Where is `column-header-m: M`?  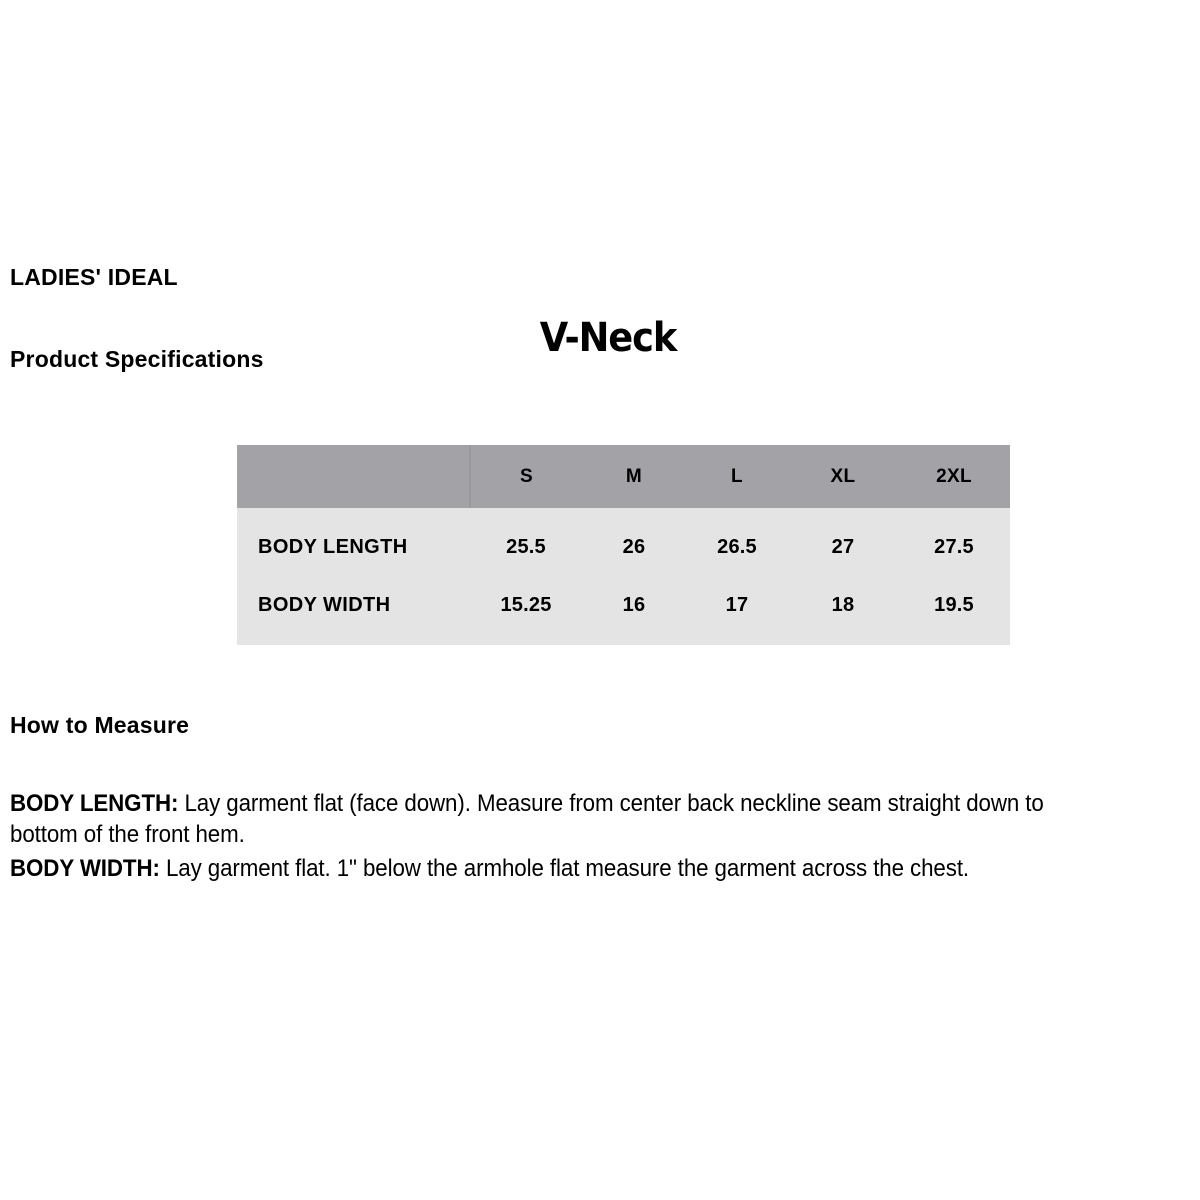
column-header-m: M is located at coordinates (634, 476).